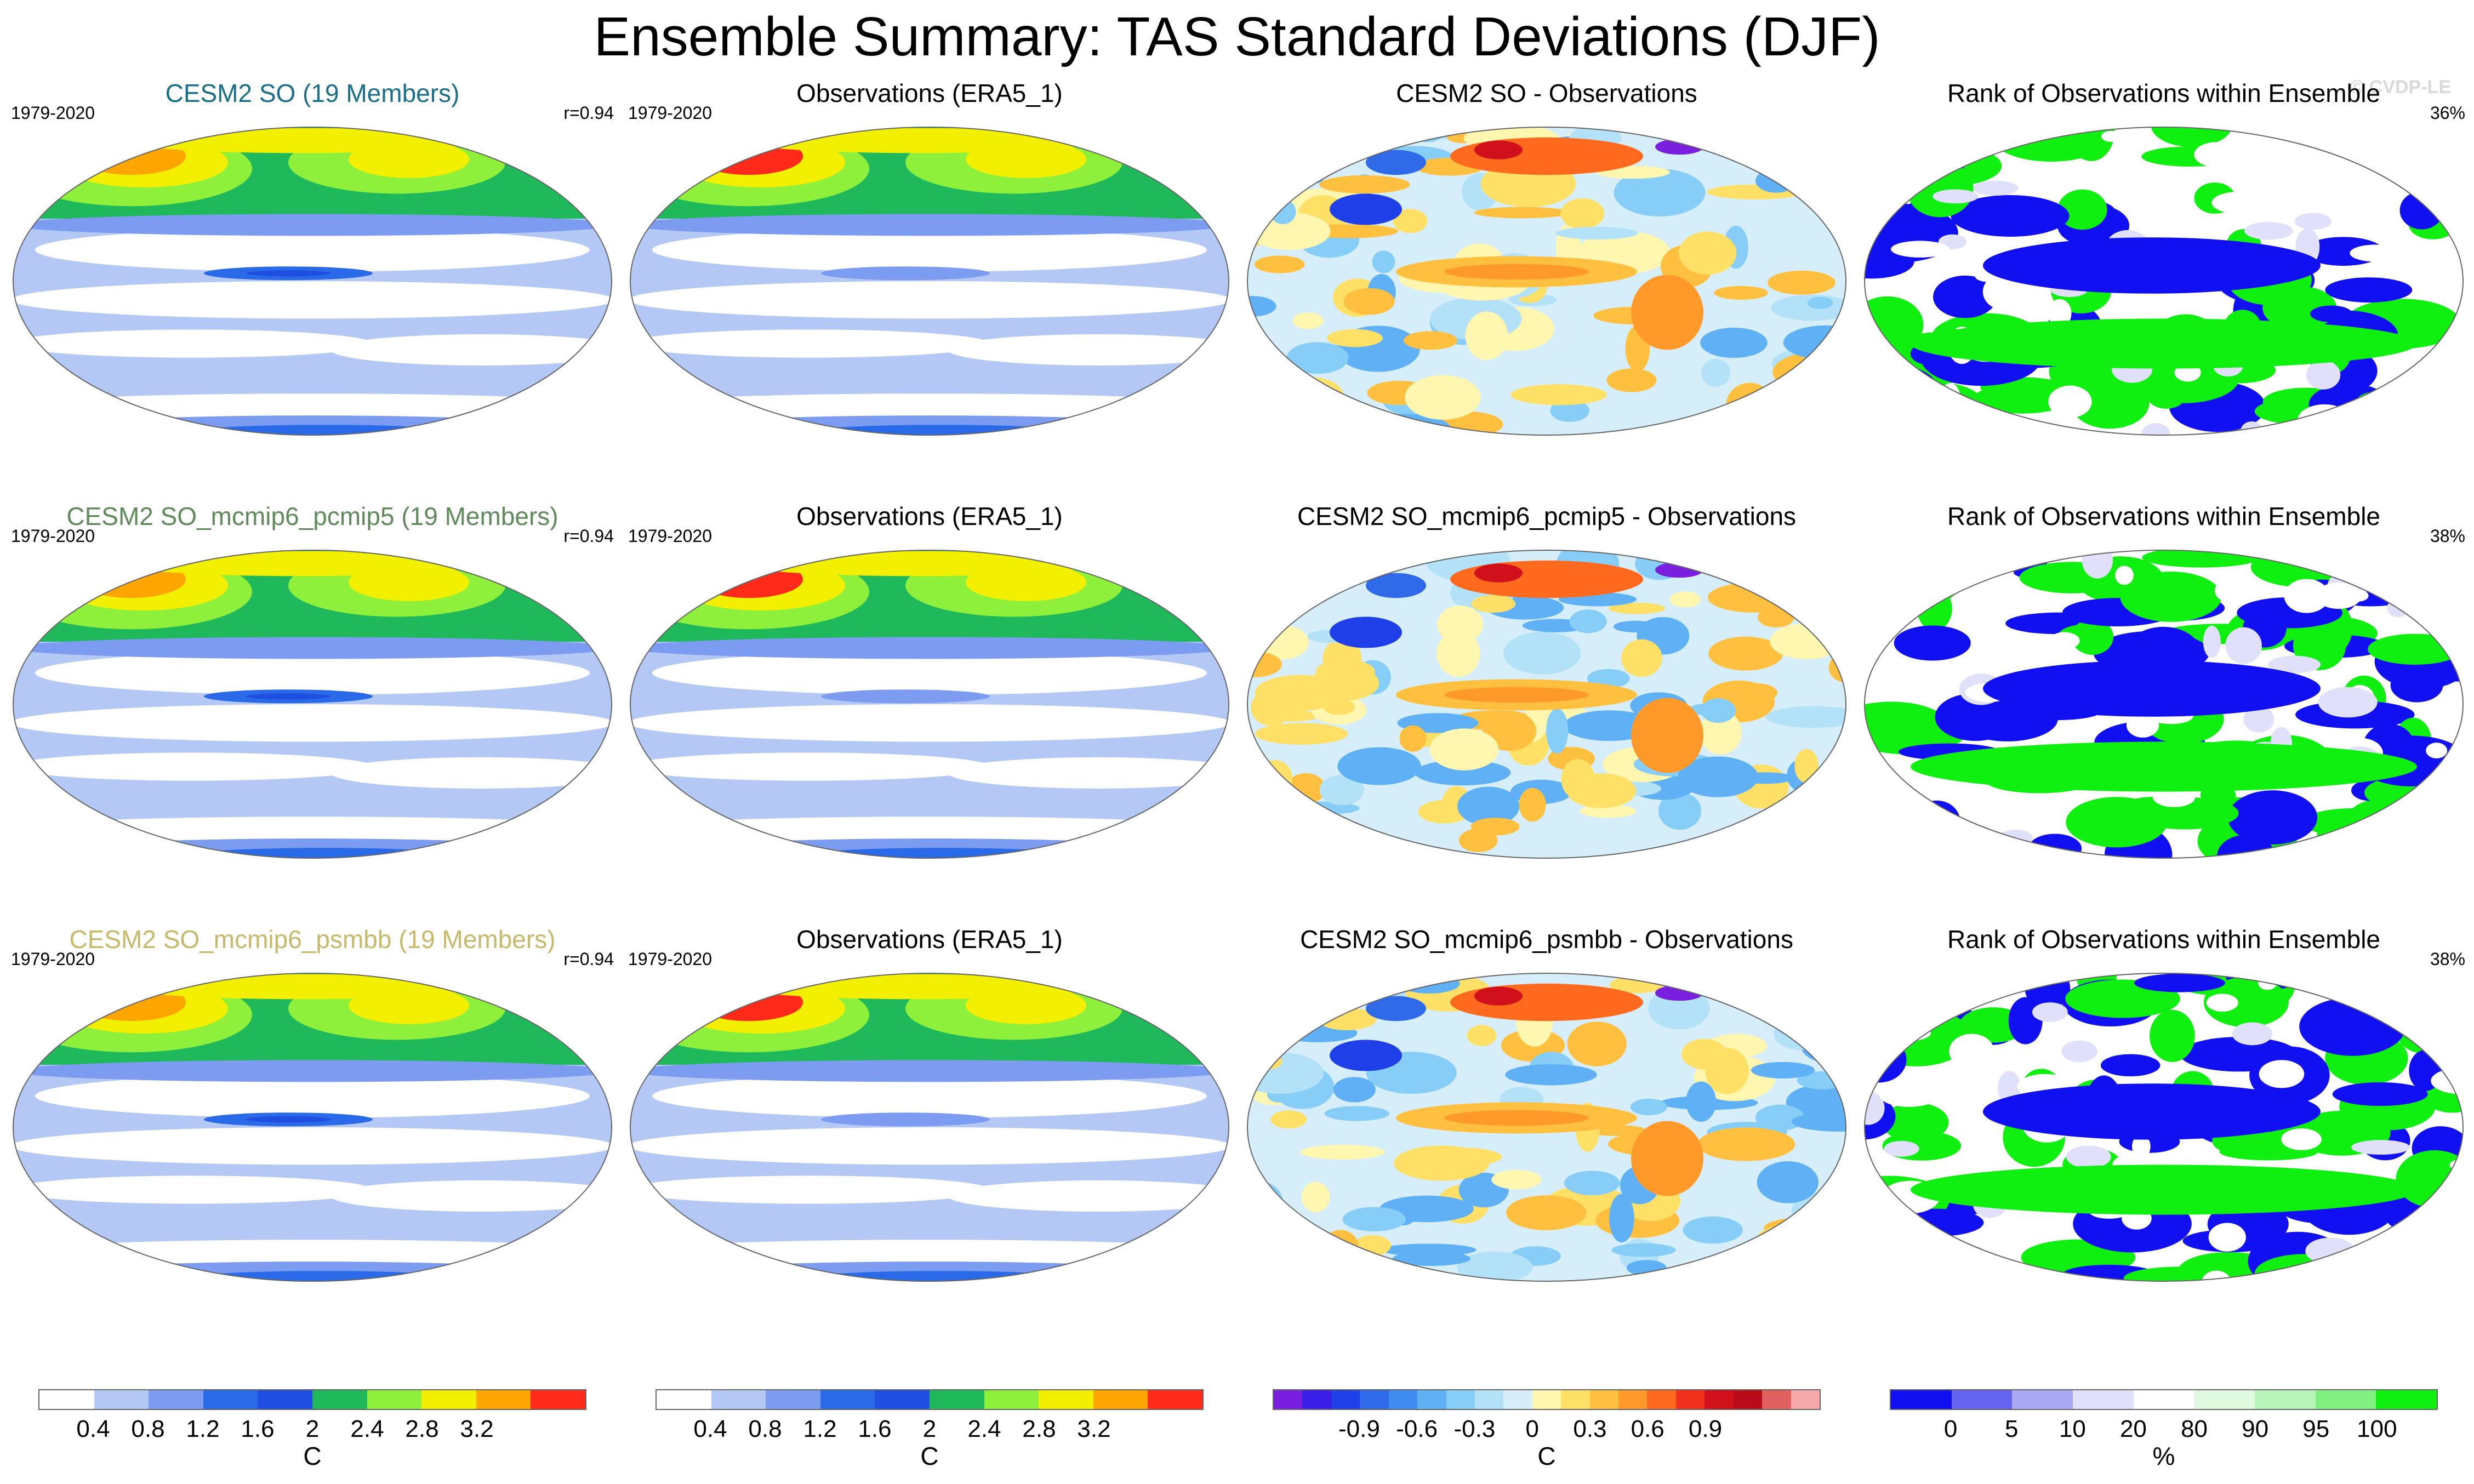  Describe the element at coordinates (1705, 1429) in the screenshot. I see `colorbar-tick-label: 0.9` at that location.